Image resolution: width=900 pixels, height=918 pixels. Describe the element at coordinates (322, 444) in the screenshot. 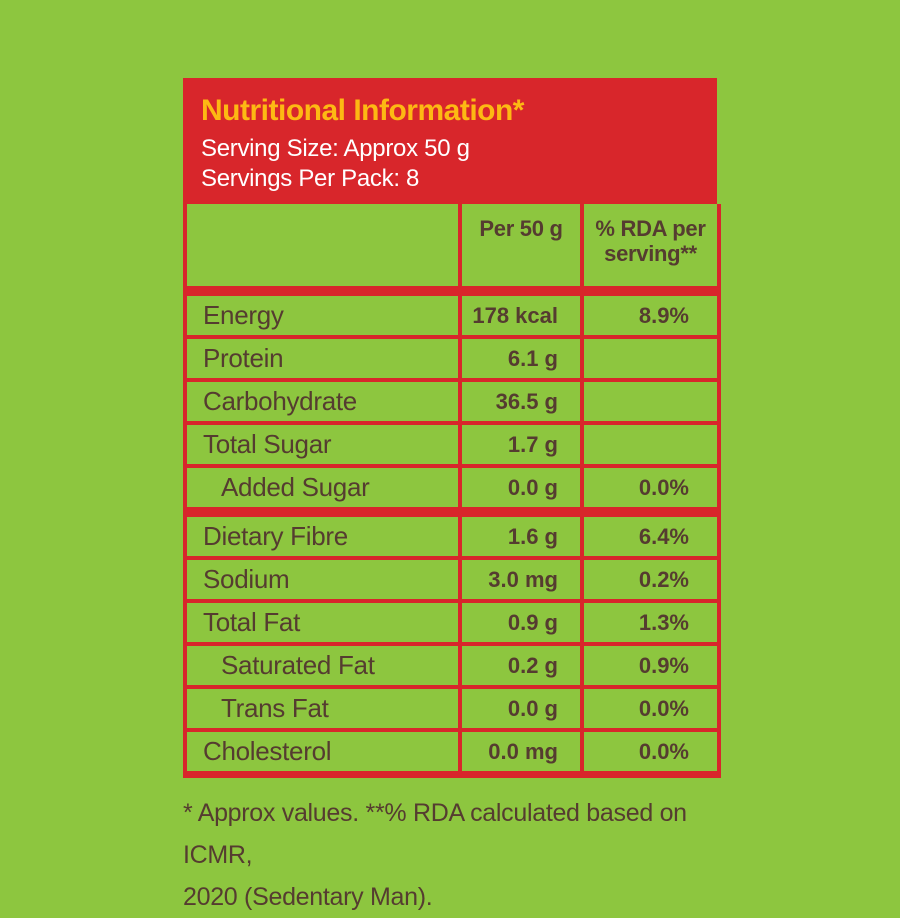

I see `nutrient-label: Total Sugar` at that location.